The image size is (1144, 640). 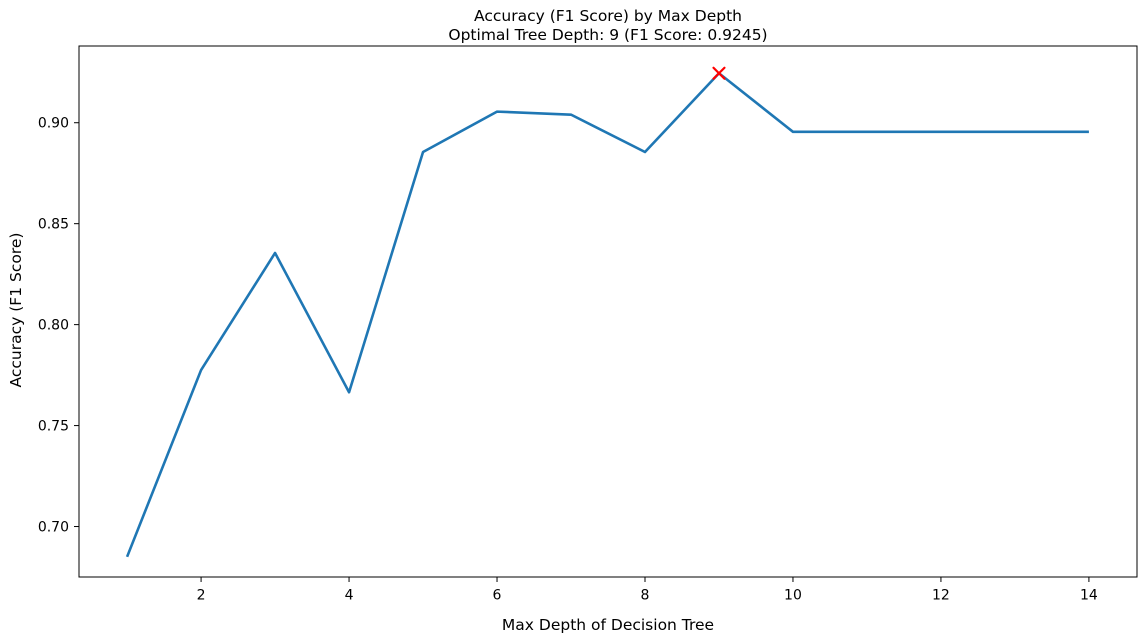 What do you see at coordinates (53, 225) in the screenshot?
I see `y-tick-label: 0.85` at bounding box center [53, 225].